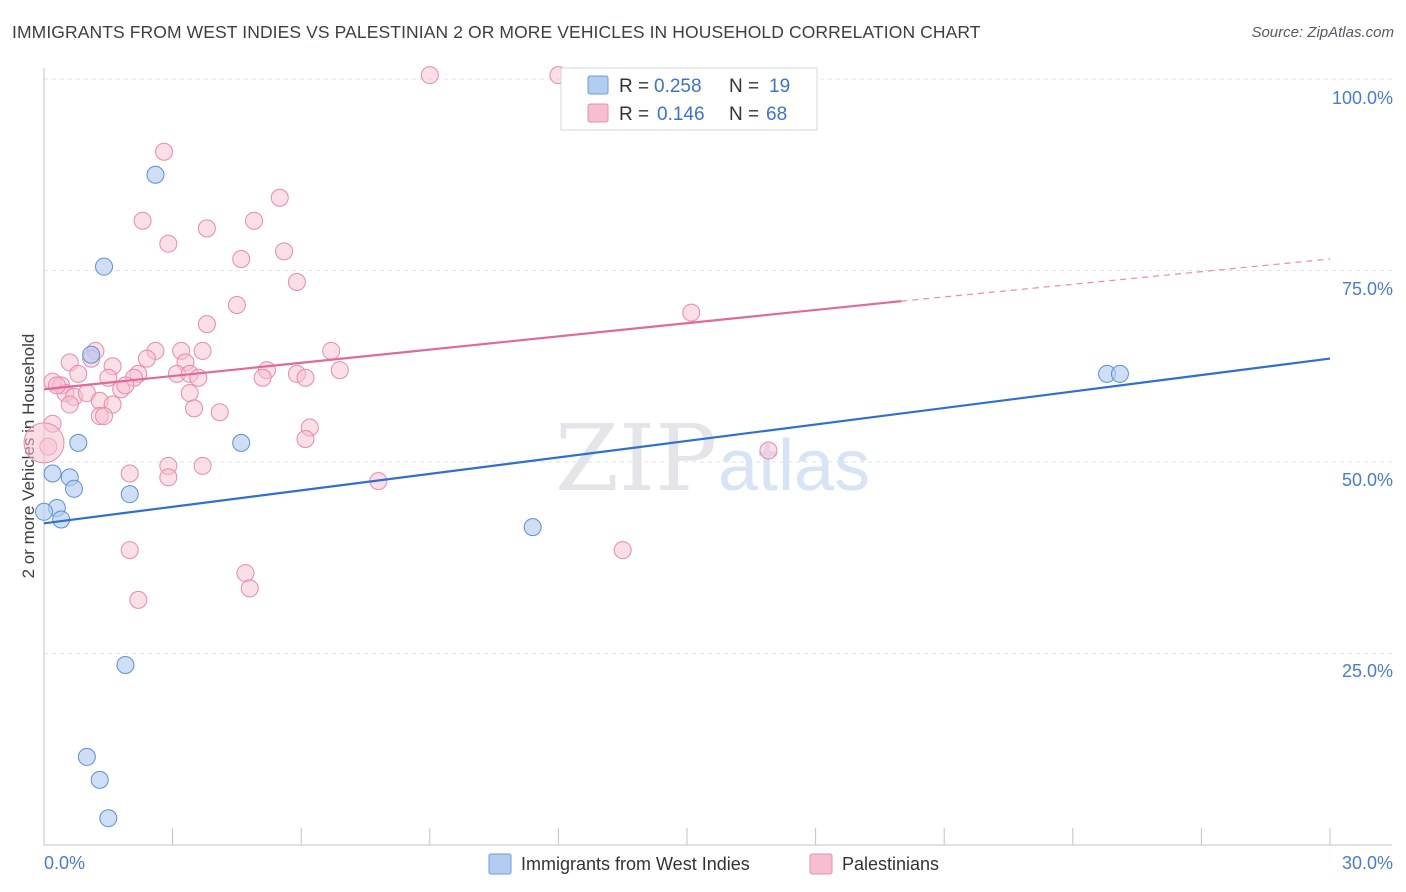 The height and width of the screenshot is (892, 1406). I want to click on y-tick-label-75: 75.0%, so click(1367, 289).